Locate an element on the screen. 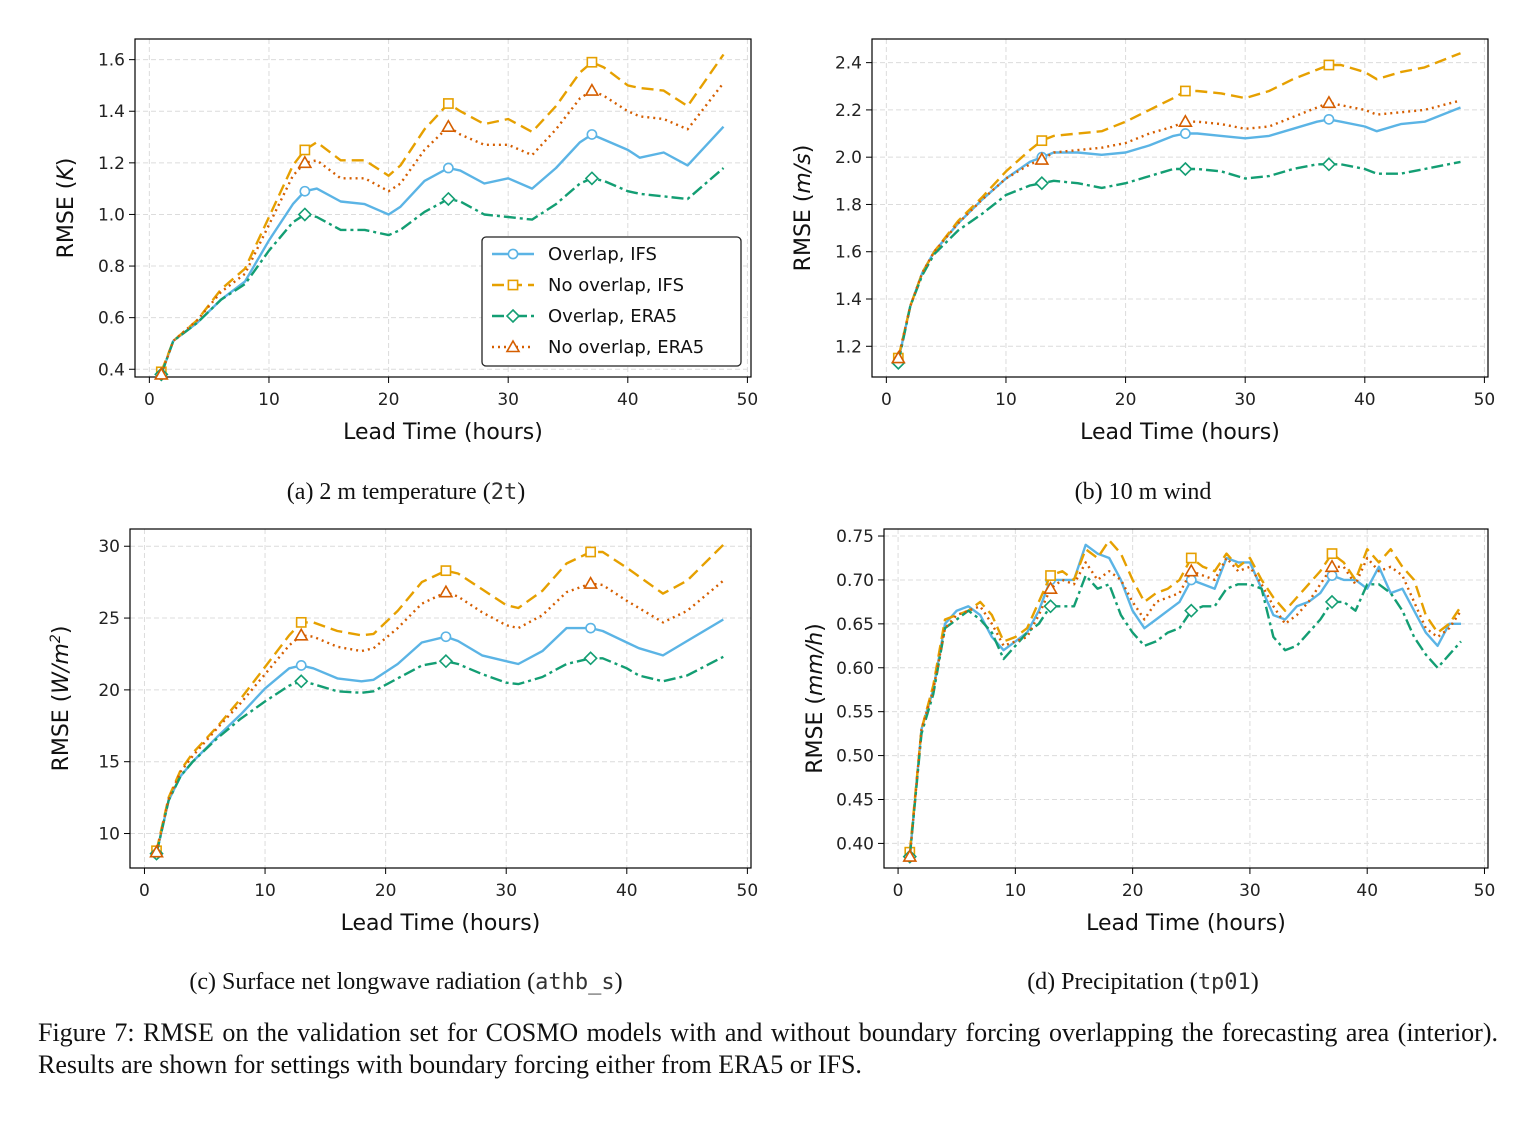  y-tick-label: 0.60 is located at coordinates (855, 669).